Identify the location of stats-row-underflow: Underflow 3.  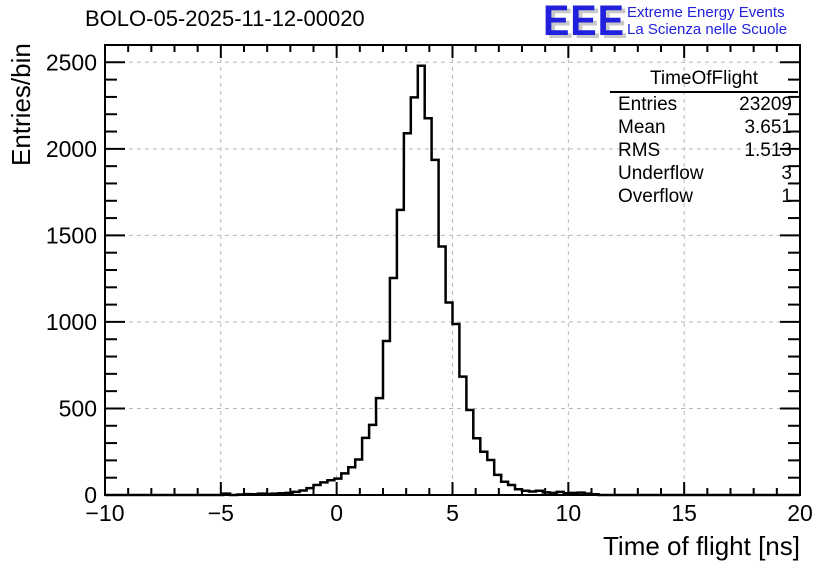
(704, 173).